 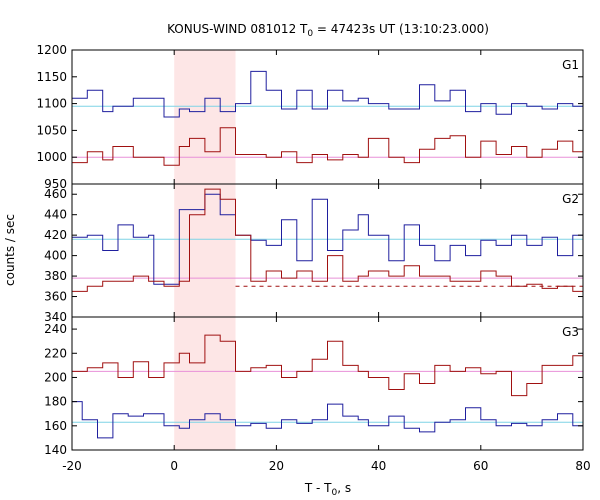 I want to click on y-tick-label: 1050, so click(x=51, y=130).